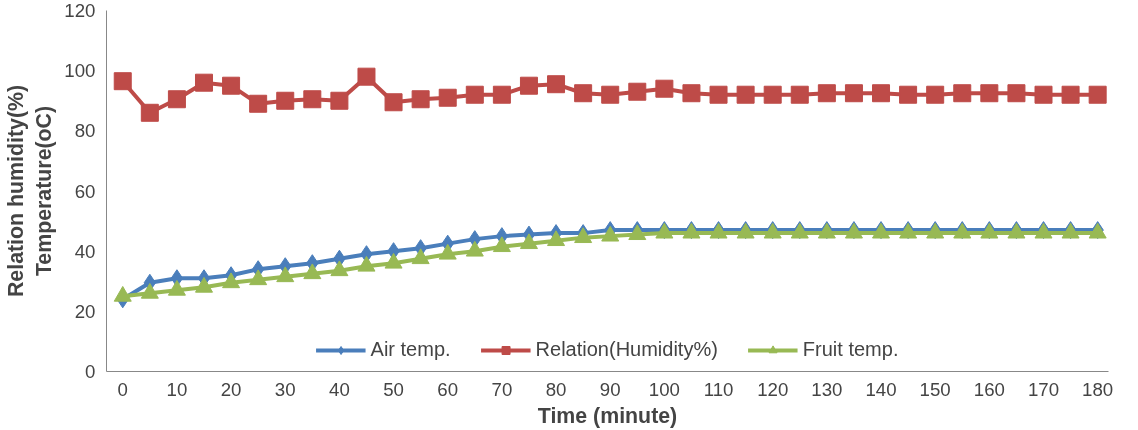 The height and width of the screenshot is (430, 1138). I want to click on x-tick-label: 0, so click(122, 389).